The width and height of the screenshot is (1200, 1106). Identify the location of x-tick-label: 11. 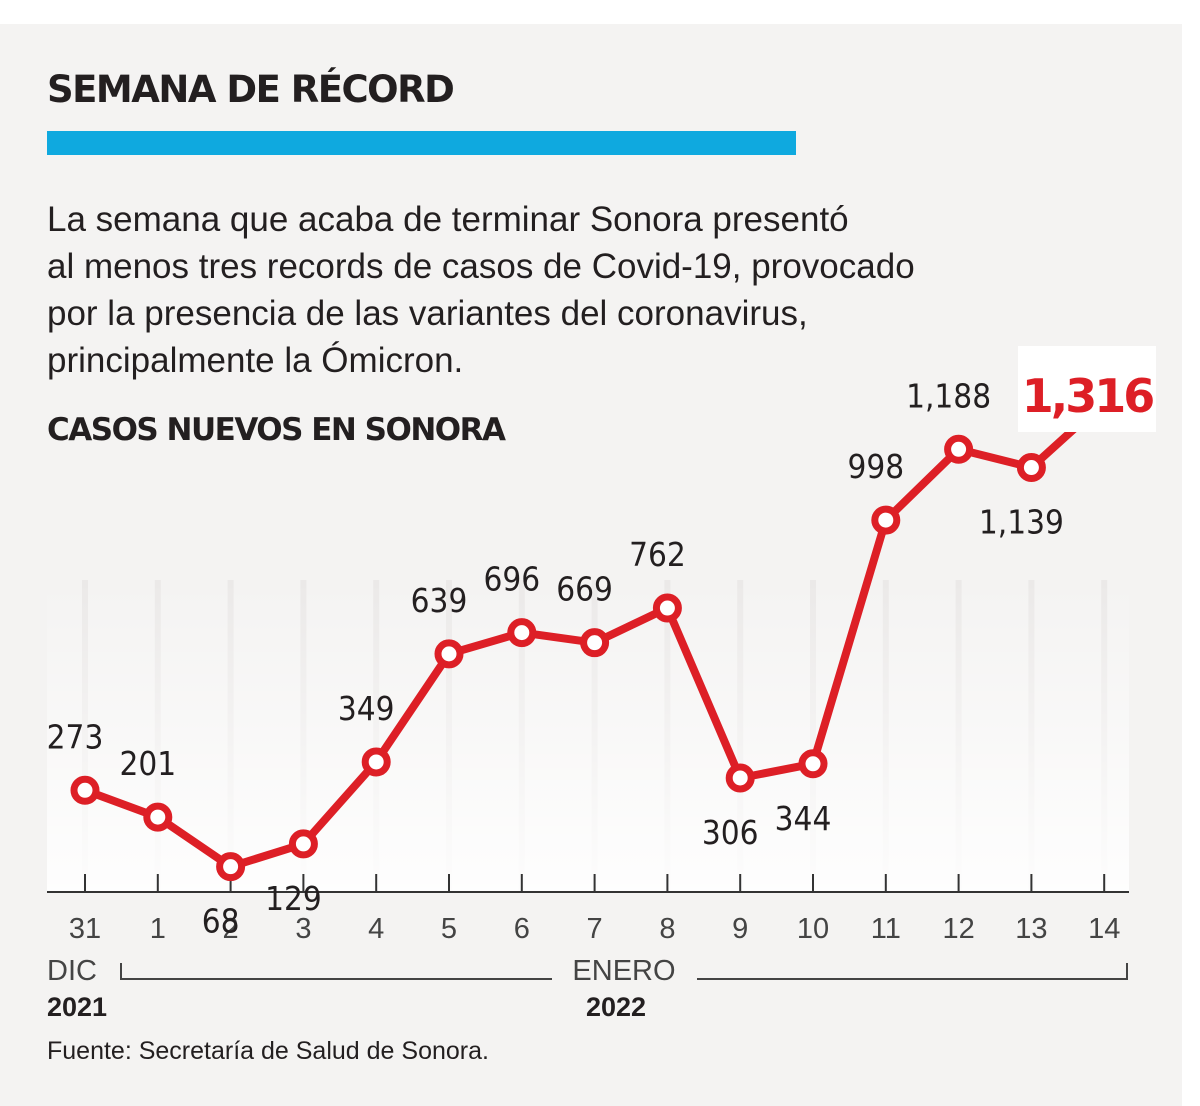
(886, 929).